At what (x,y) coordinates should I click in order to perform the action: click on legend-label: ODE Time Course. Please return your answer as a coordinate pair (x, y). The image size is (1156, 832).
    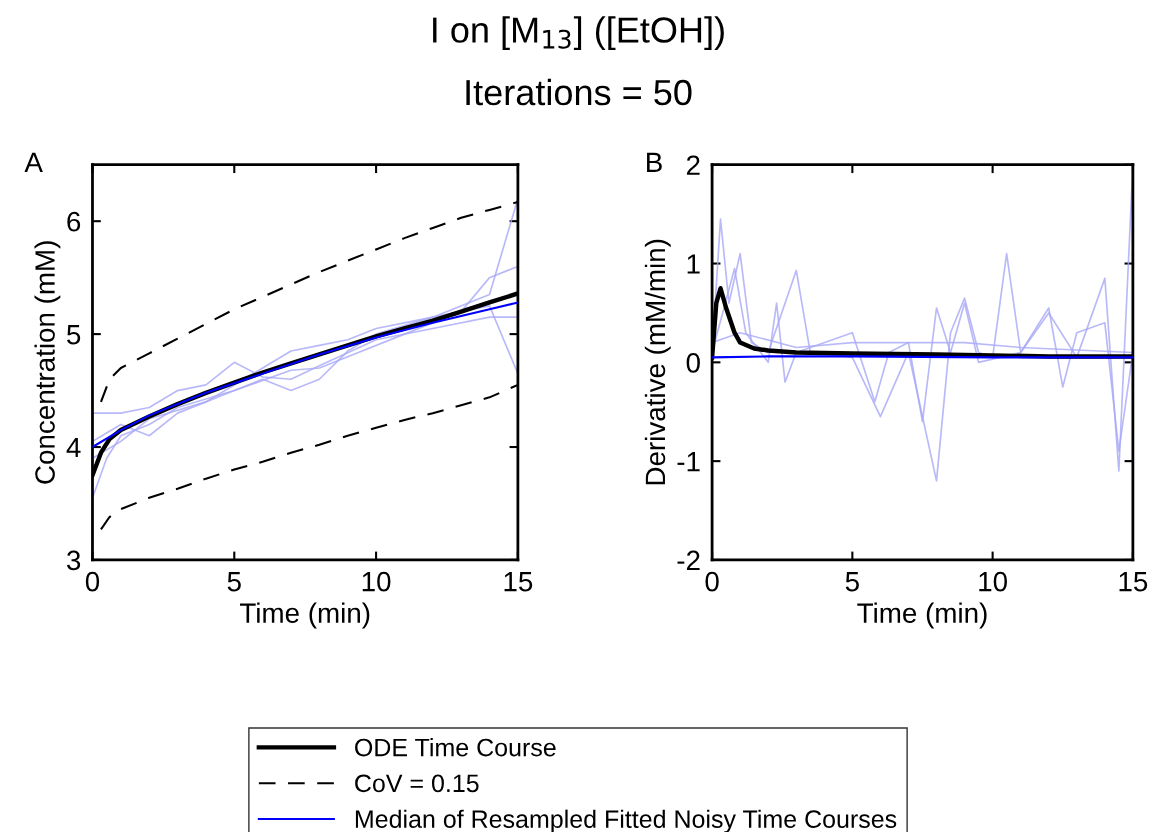
    Looking at the image, I should click on (455, 747).